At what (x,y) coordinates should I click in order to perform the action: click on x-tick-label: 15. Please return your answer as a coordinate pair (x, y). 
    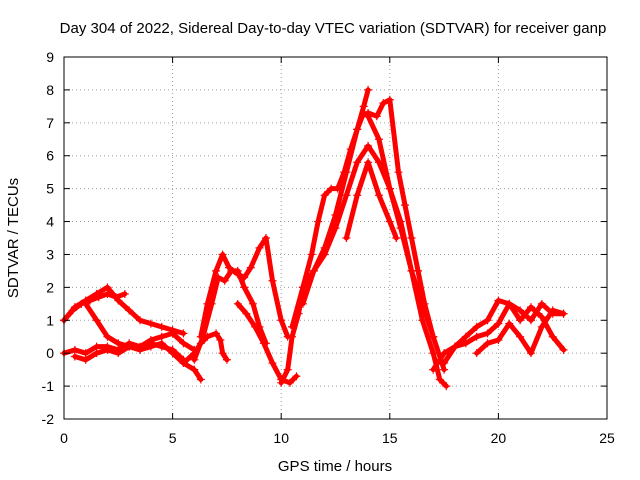
    Looking at the image, I should click on (390, 438).